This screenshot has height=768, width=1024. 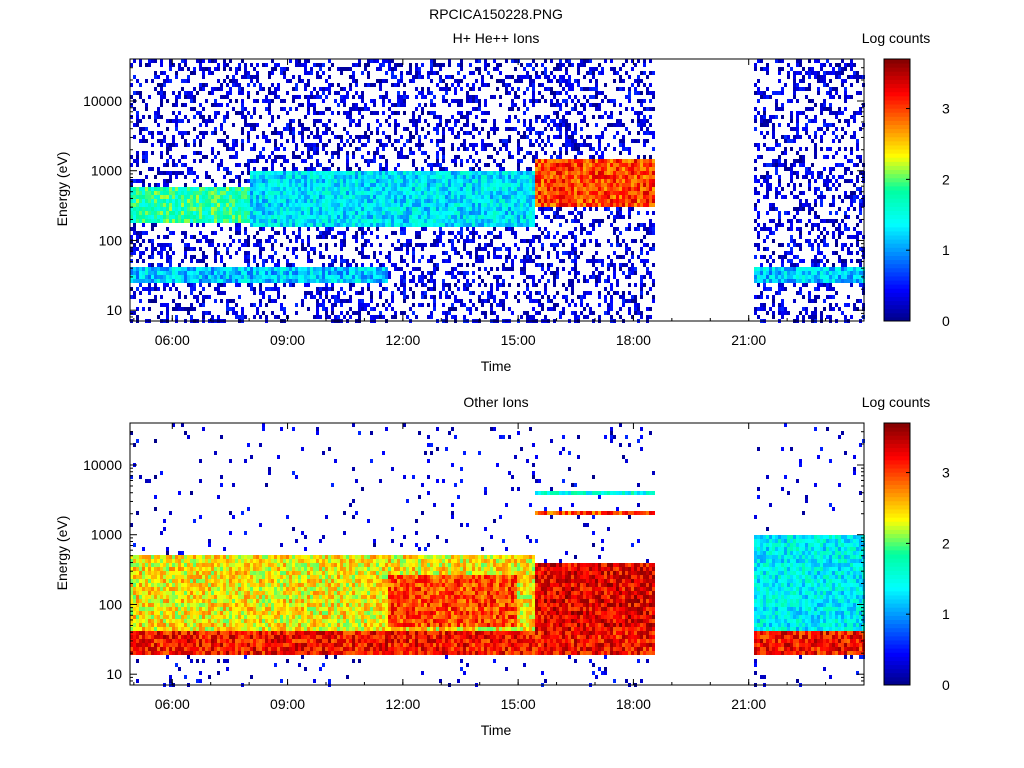 I want to click on figure-title: RPCICA150228.PNG, so click(x=496, y=14).